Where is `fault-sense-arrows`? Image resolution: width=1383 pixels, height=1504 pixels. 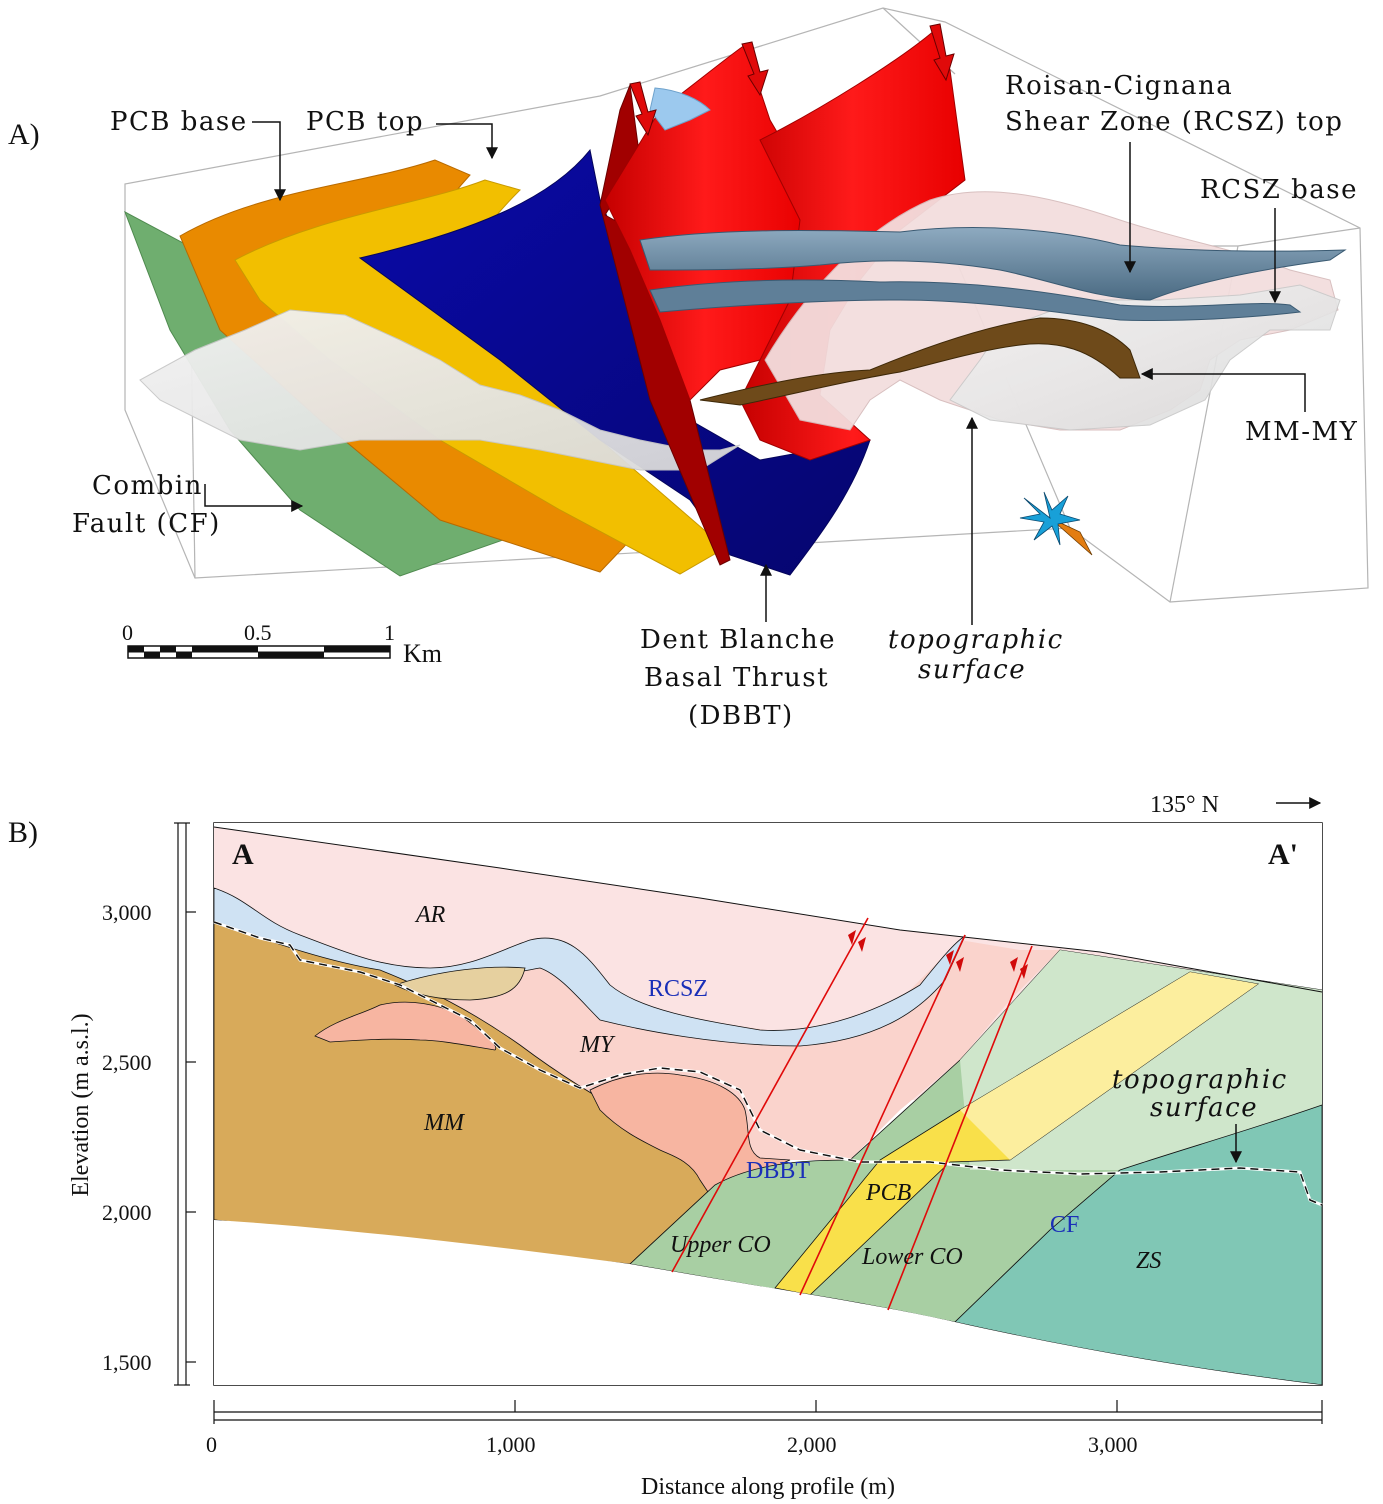 fault-sense-arrows is located at coordinates (938, 954).